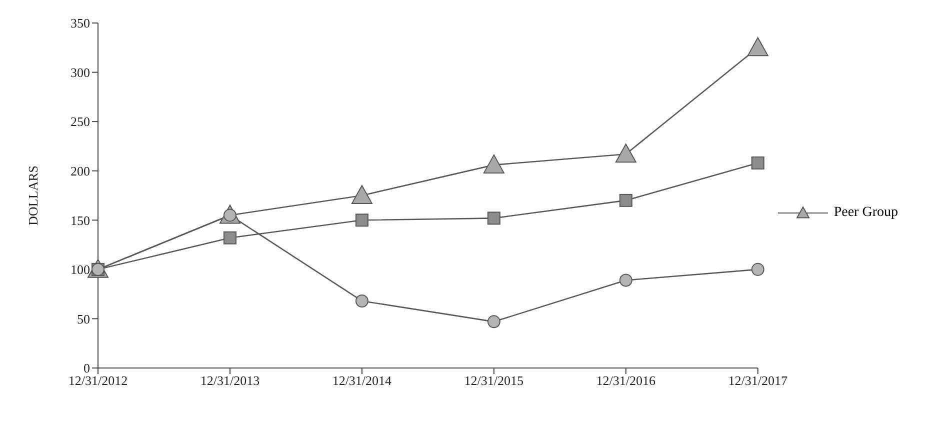  Describe the element at coordinates (866, 213) in the screenshot. I see `legend-label: Peer Group` at that location.